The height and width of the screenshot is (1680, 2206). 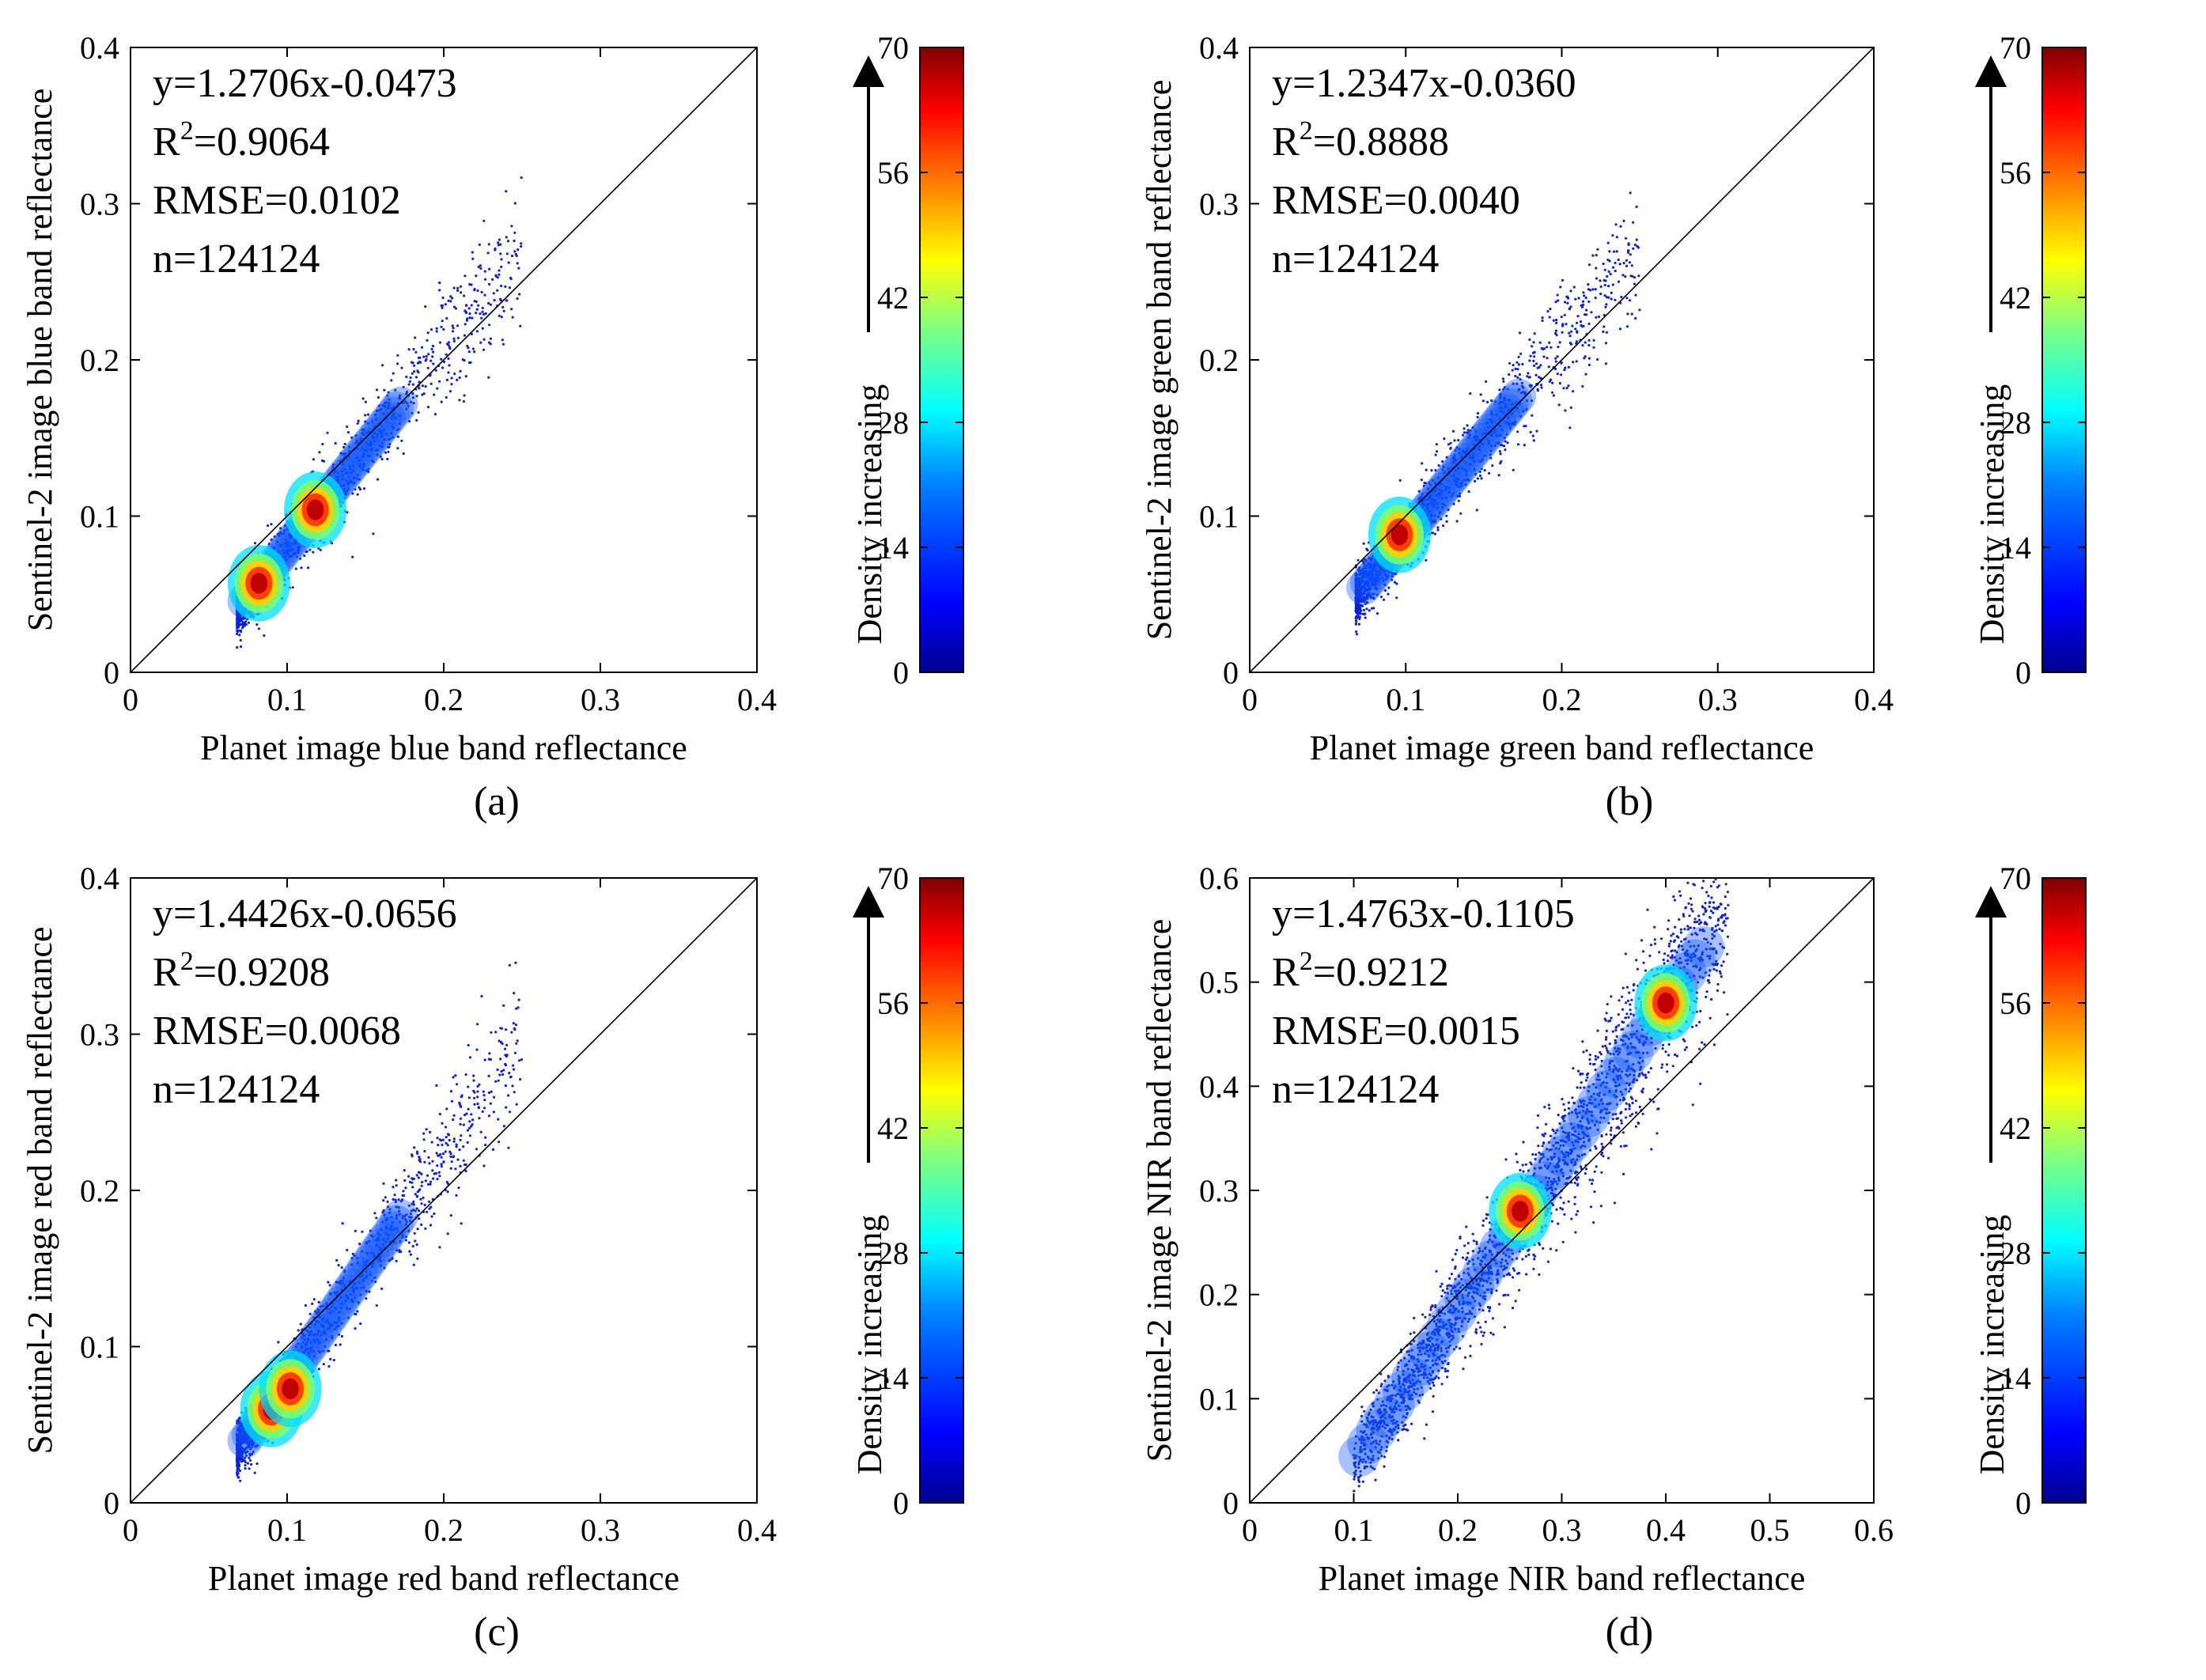 I want to click on y-tick-label: 0.2, so click(x=1219, y=360).